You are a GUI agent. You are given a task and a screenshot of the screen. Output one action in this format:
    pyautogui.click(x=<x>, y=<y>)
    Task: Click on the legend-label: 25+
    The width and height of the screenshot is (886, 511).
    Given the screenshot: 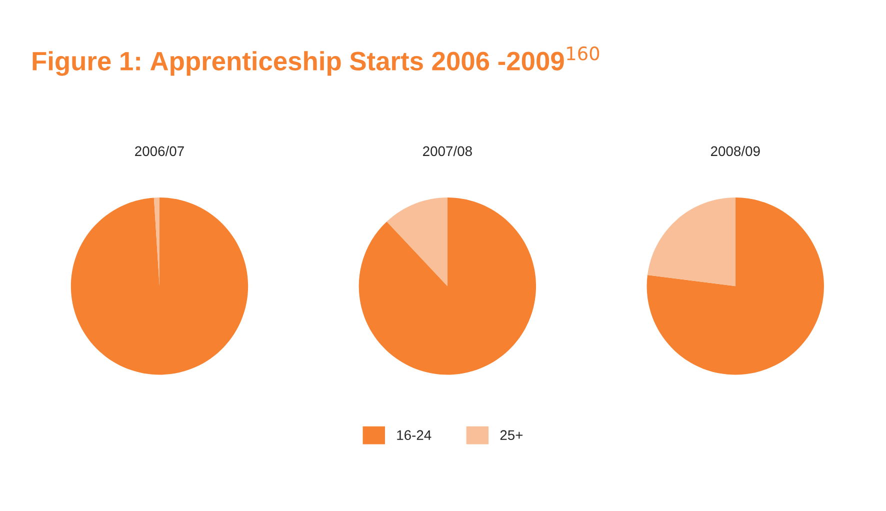 What is the action you would take?
    pyautogui.click(x=511, y=435)
    